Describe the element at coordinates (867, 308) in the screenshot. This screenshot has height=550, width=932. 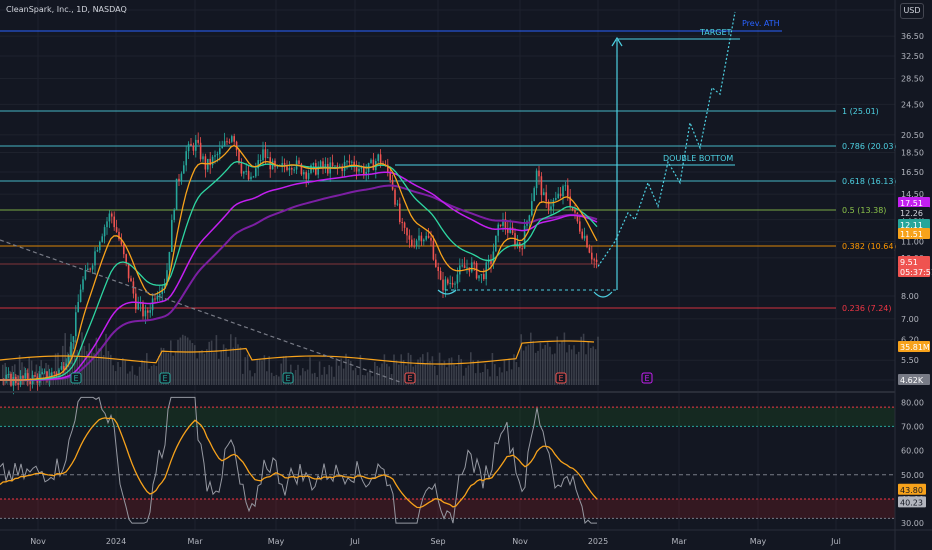
I see `fib-level-label: 0.236 (7.24)` at that location.